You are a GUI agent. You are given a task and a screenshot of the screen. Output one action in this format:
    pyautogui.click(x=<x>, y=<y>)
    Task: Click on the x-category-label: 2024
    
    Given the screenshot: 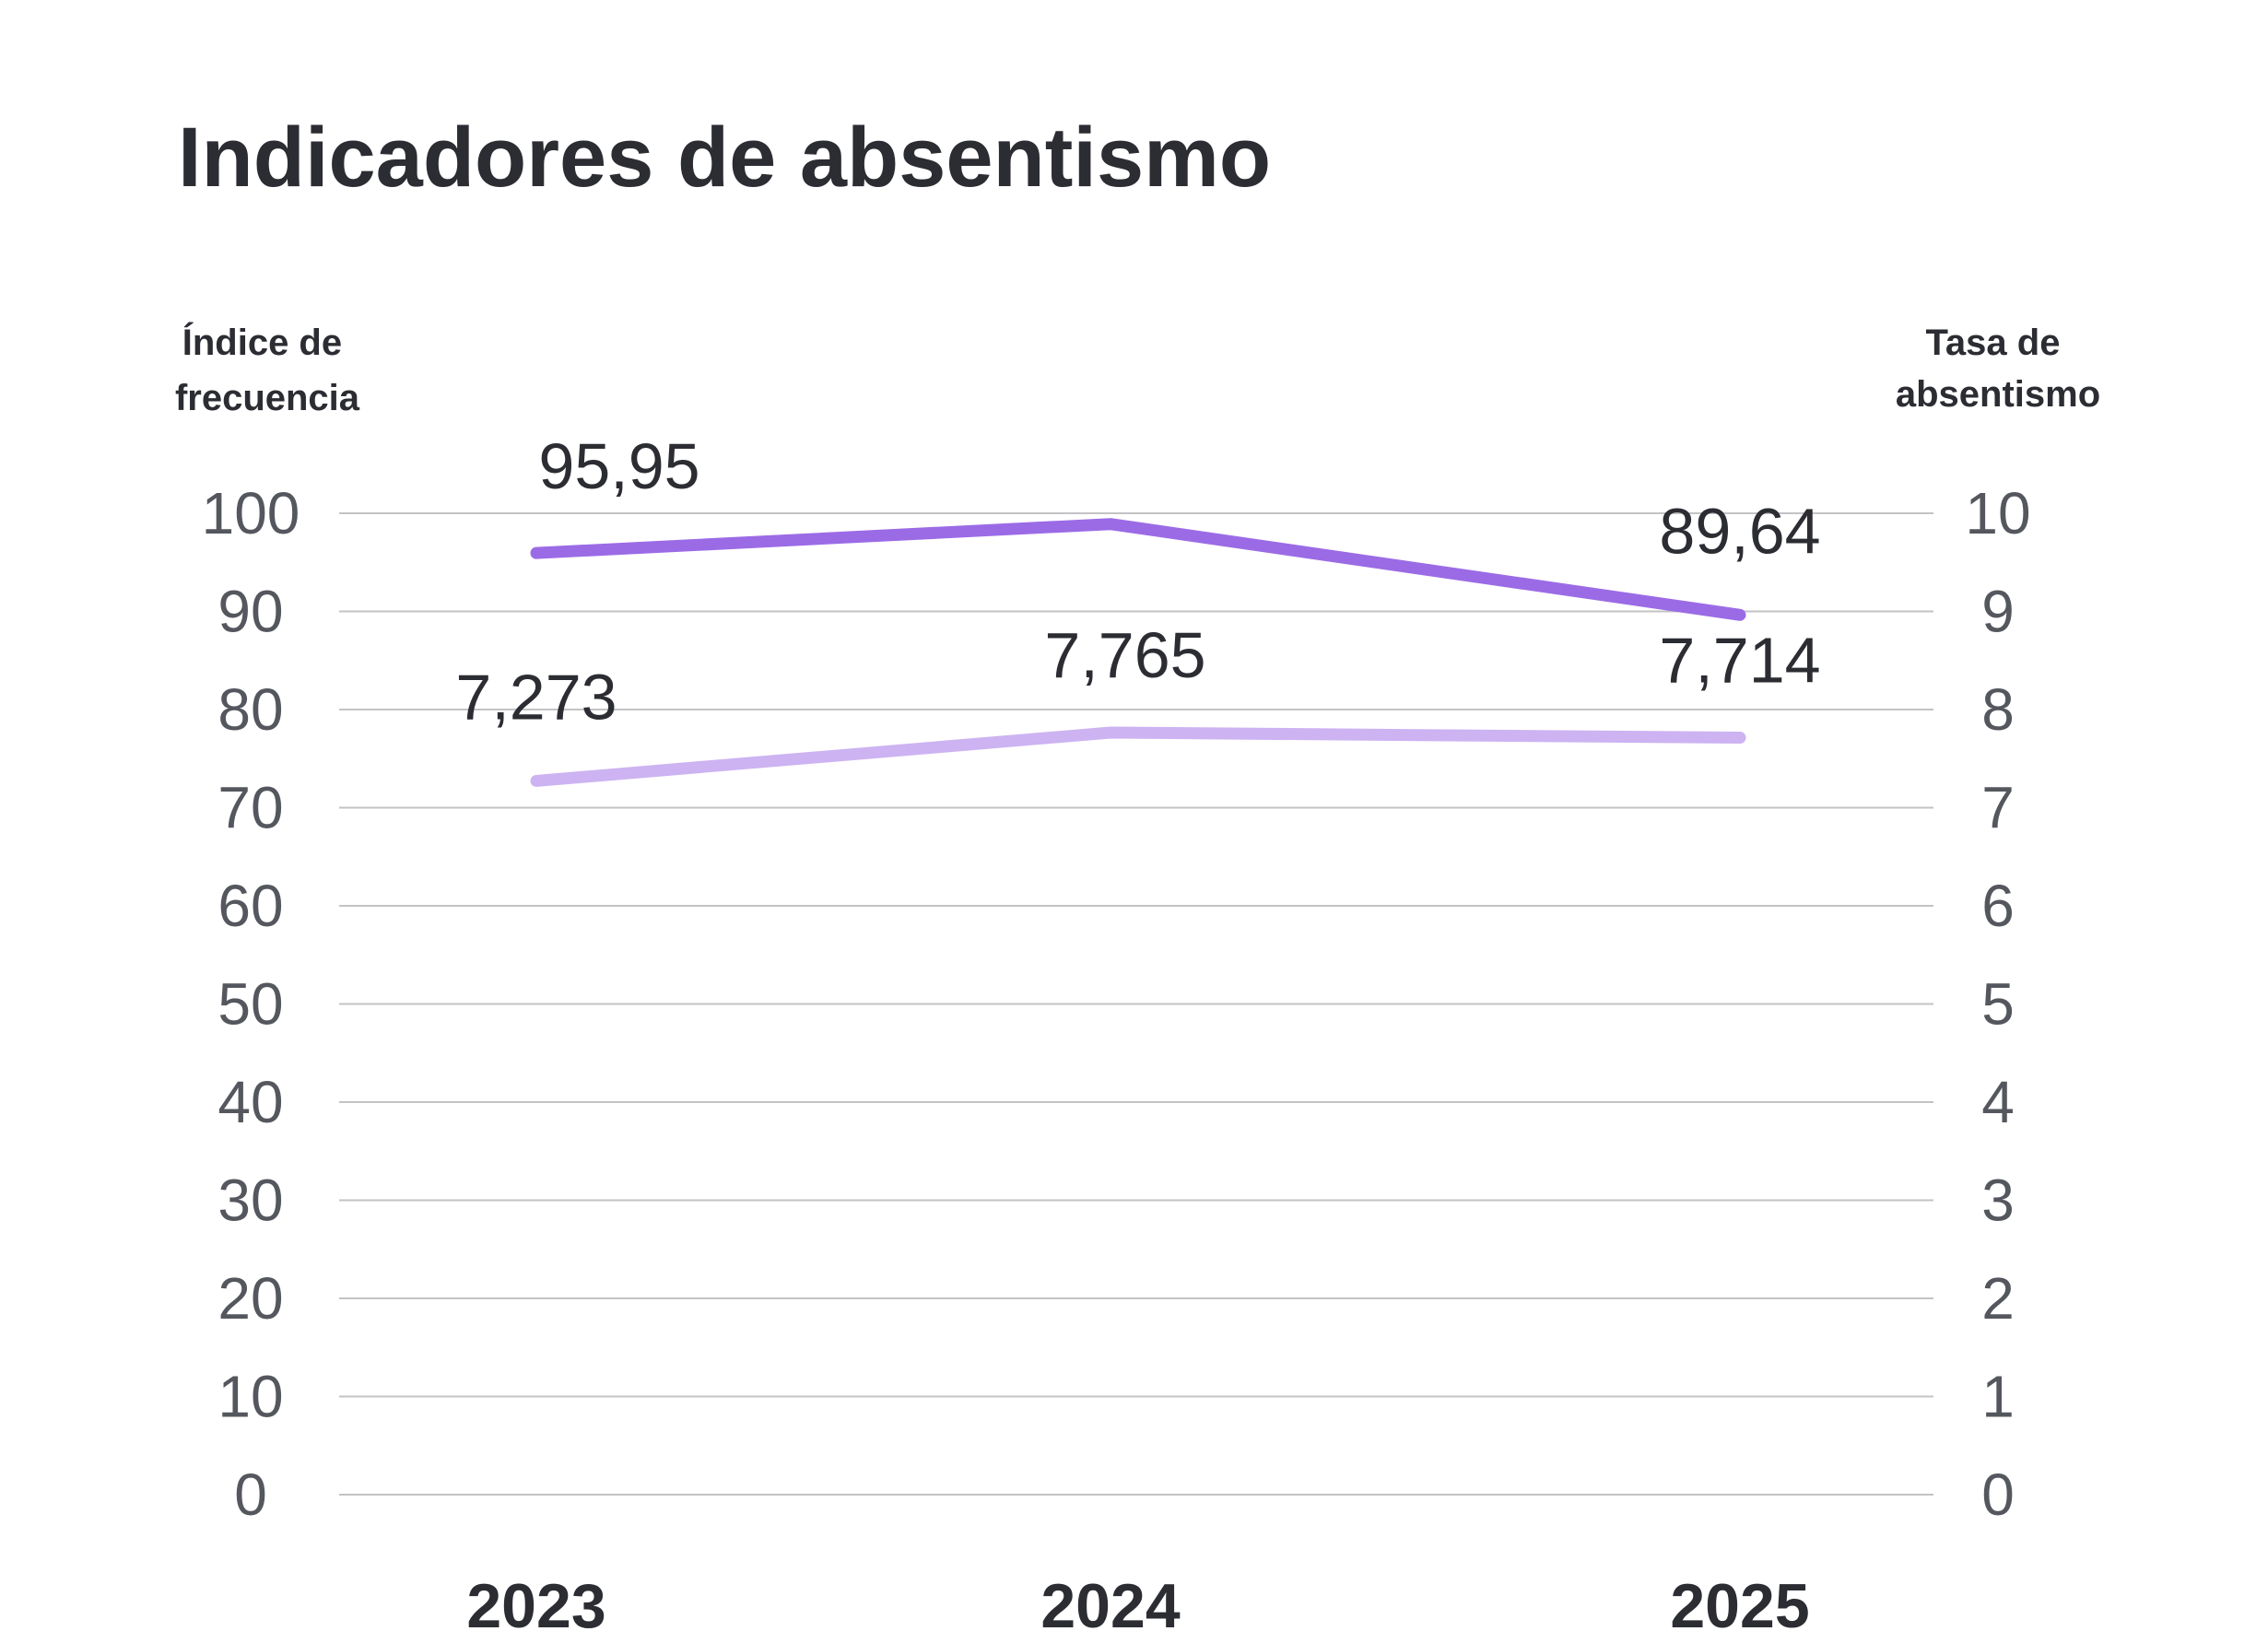 What is the action you would take?
    pyautogui.click(x=1110, y=1606)
    